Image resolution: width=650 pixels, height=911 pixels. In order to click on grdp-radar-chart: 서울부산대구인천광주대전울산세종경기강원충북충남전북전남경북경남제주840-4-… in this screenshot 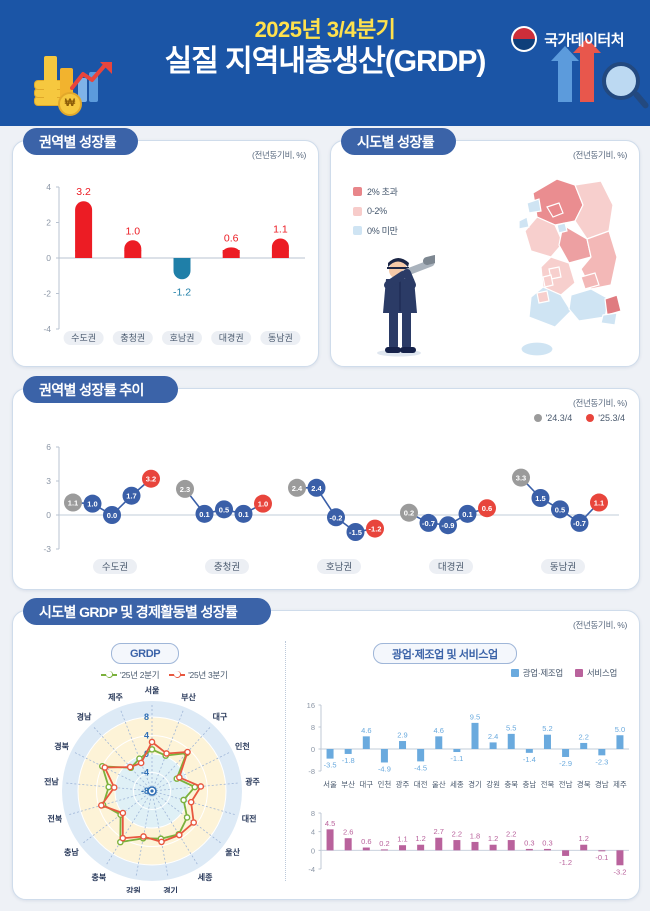, I will do `click(152, 789)`.